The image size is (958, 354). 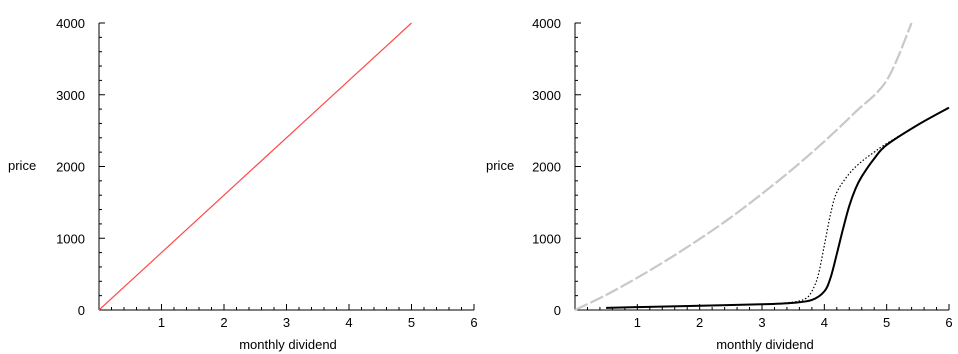 What do you see at coordinates (546, 23) in the screenshot?
I see `right-y-tick-label: 4000` at bounding box center [546, 23].